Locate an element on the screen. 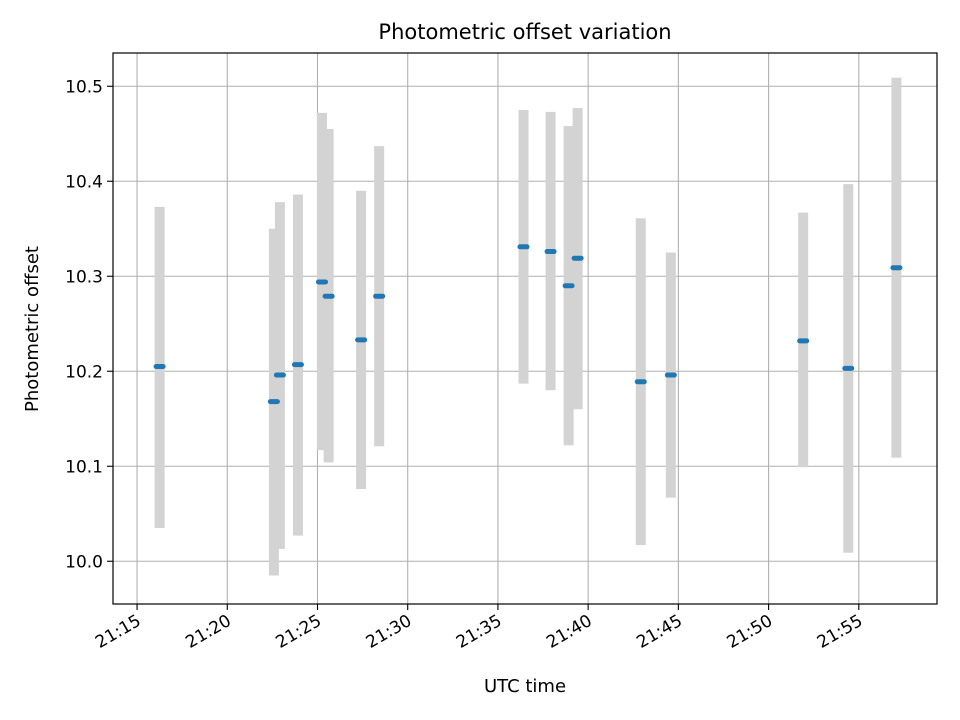 This screenshot has width=960, height=720. y-tick-label: 10.0 is located at coordinates (84, 562).